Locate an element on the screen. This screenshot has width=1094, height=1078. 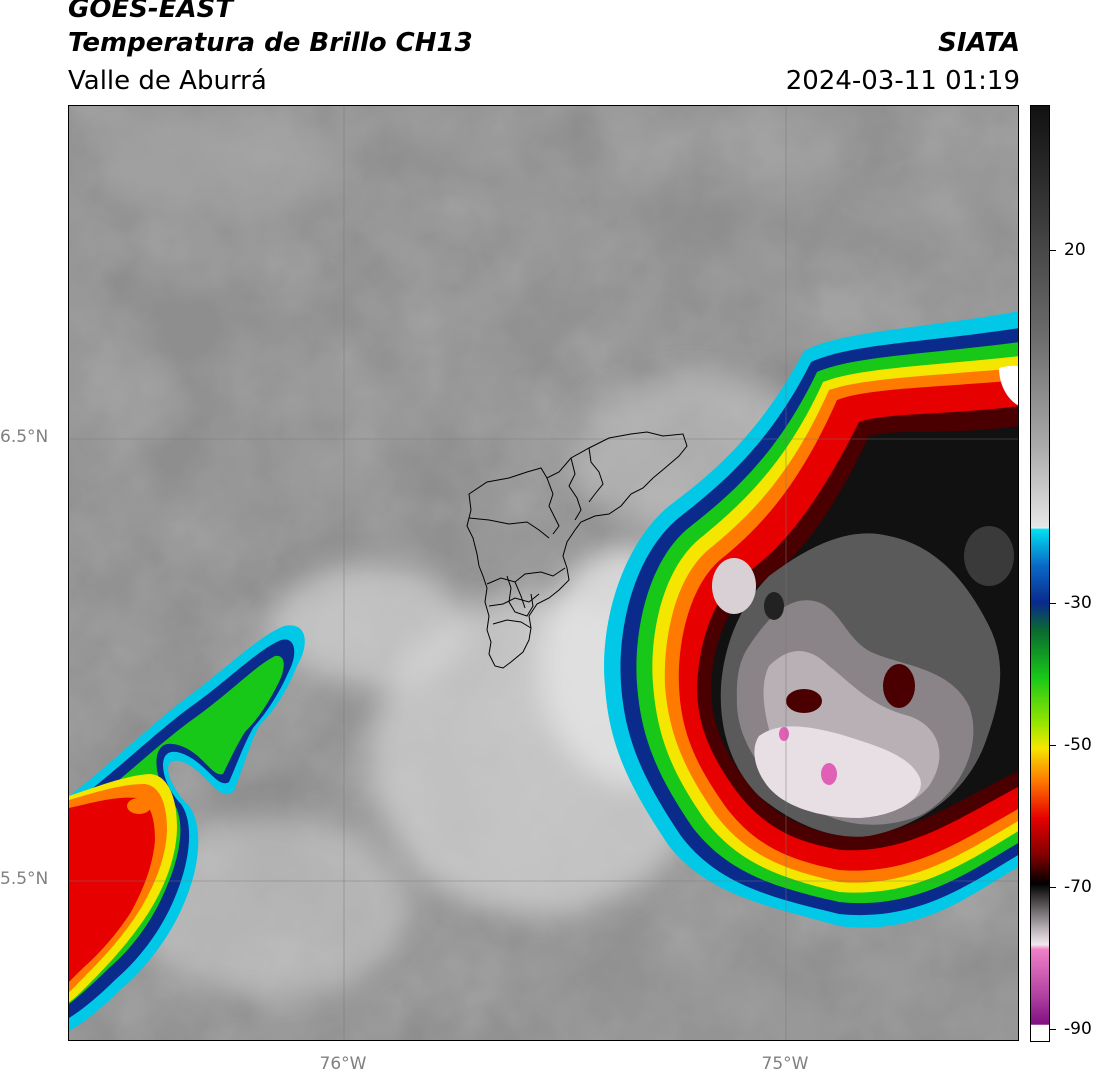
municipal-boundary-c is located at coordinates (596, 475).